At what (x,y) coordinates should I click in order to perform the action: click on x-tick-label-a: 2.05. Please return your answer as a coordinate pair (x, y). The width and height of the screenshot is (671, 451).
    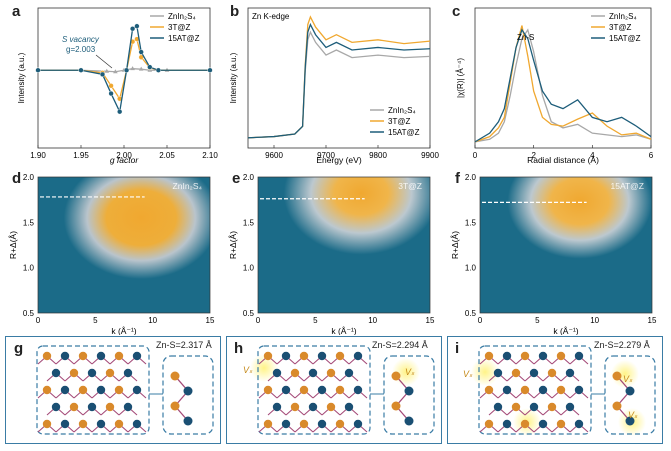
    Looking at the image, I should click on (167, 155).